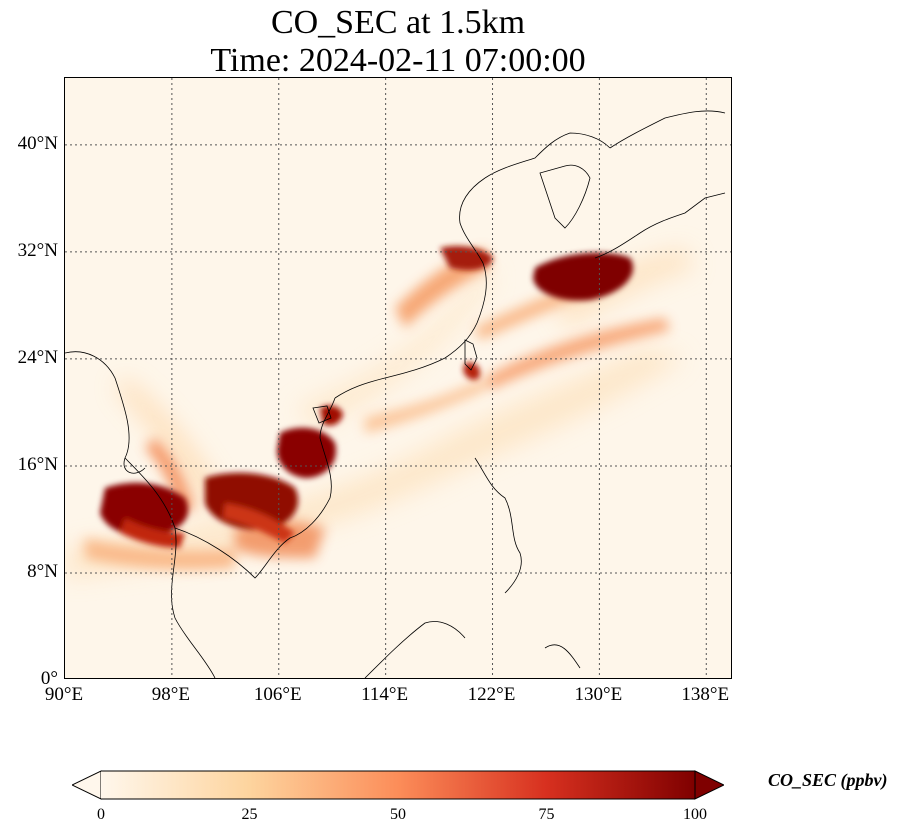  I want to click on colorbar, so click(398, 785).